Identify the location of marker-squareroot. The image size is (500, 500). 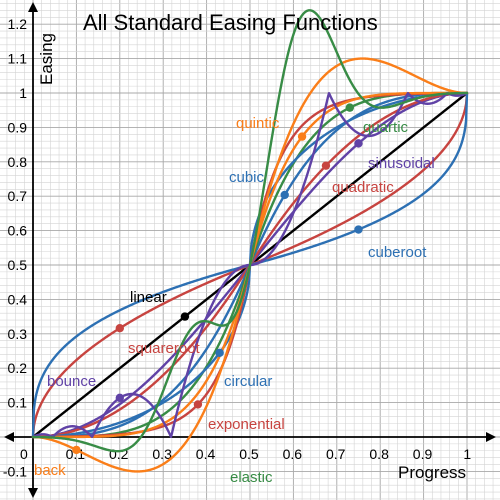
(120, 328).